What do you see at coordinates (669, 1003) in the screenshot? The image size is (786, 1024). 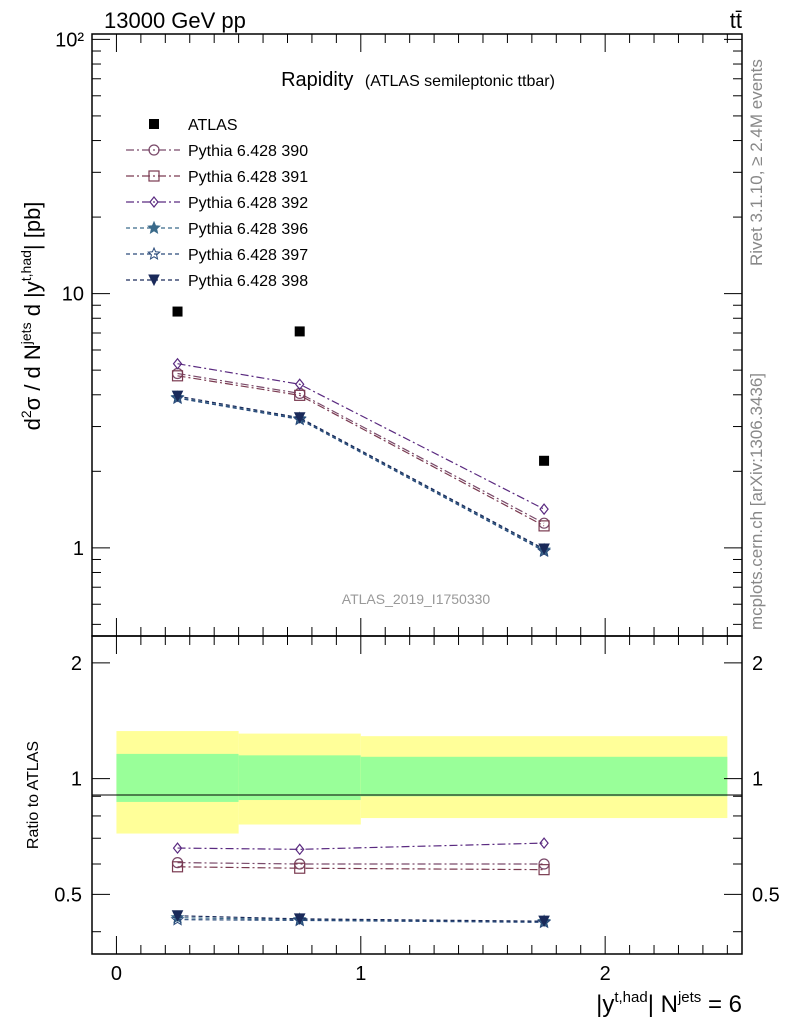 I see `x-axis-label: |yt,had| Njets = 6` at bounding box center [669, 1003].